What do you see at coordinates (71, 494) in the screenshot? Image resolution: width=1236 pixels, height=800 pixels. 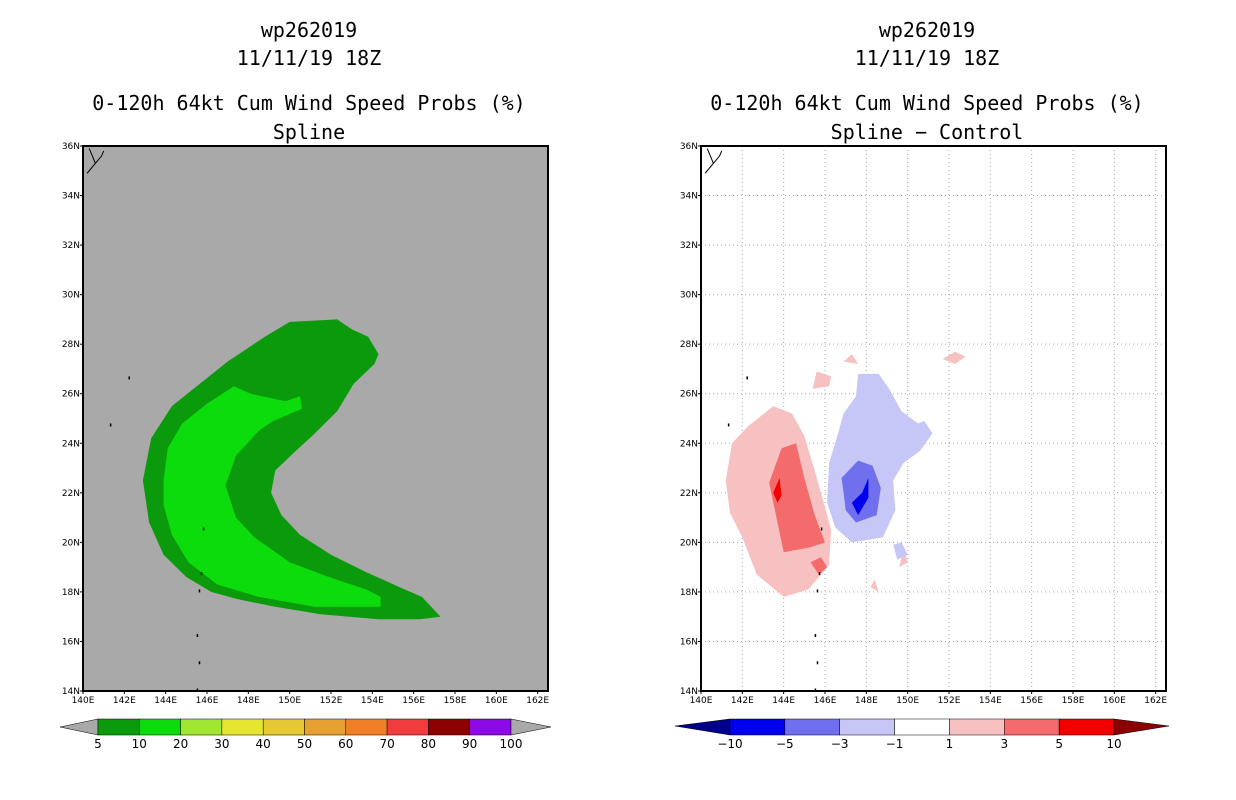 I see `y-tick-label: 22N` at bounding box center [71, 494].